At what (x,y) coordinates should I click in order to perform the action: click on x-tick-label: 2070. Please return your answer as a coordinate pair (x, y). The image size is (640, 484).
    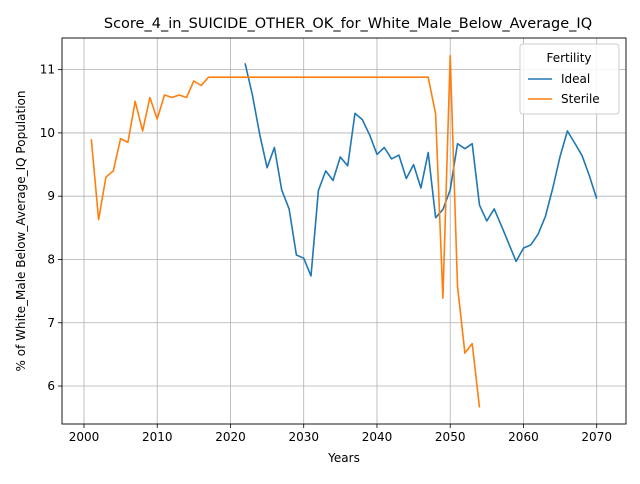
    Looking at the image, I should click on (596, 437).